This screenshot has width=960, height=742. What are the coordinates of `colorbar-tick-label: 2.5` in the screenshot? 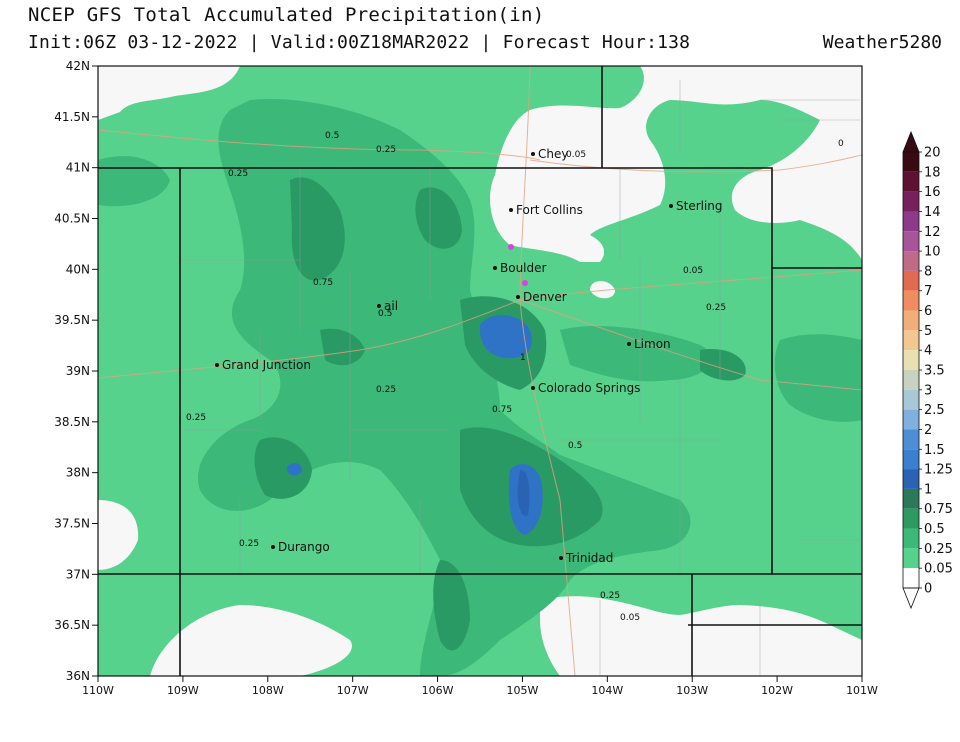 It's located at (934, 410).